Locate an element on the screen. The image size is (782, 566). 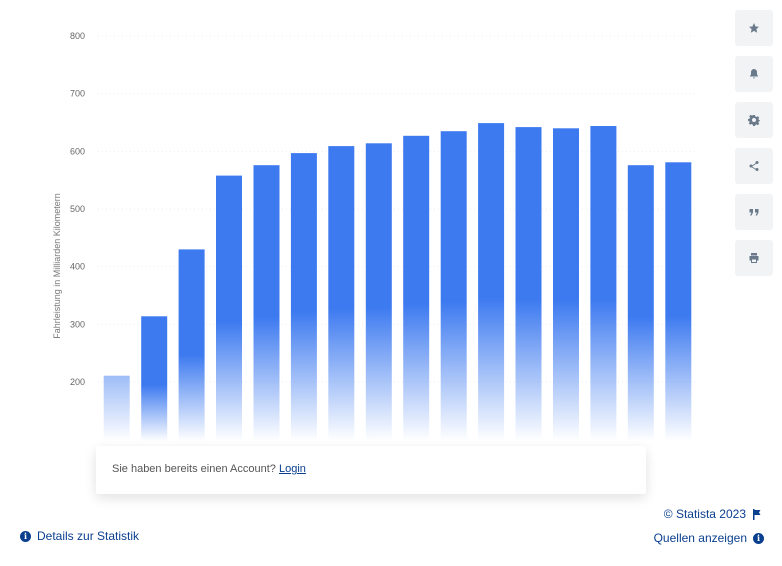
y-tick-label: 600 is located at coordinates (77, 151).